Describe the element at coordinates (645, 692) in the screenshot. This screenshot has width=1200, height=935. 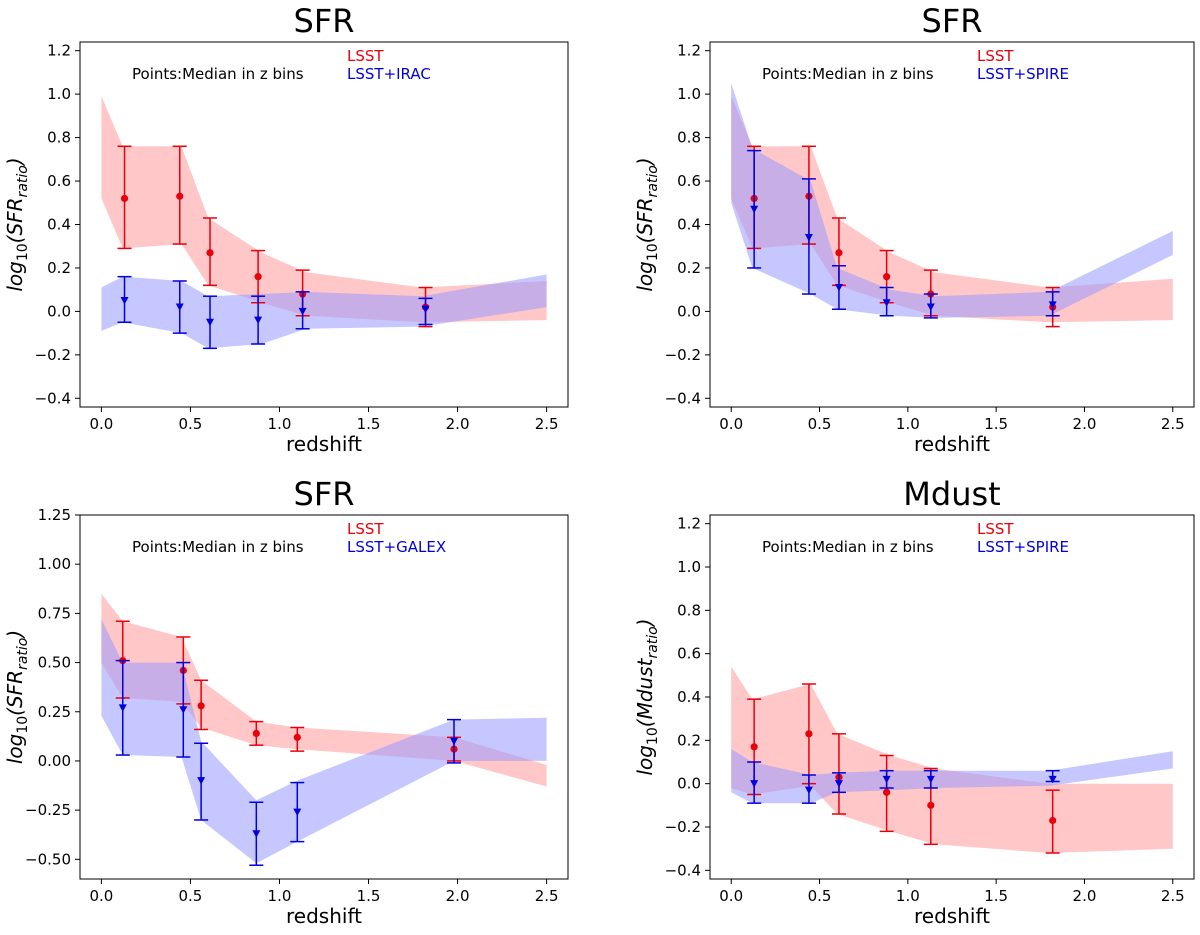
I see `y-axis-label-part: (Mdust` at that location.